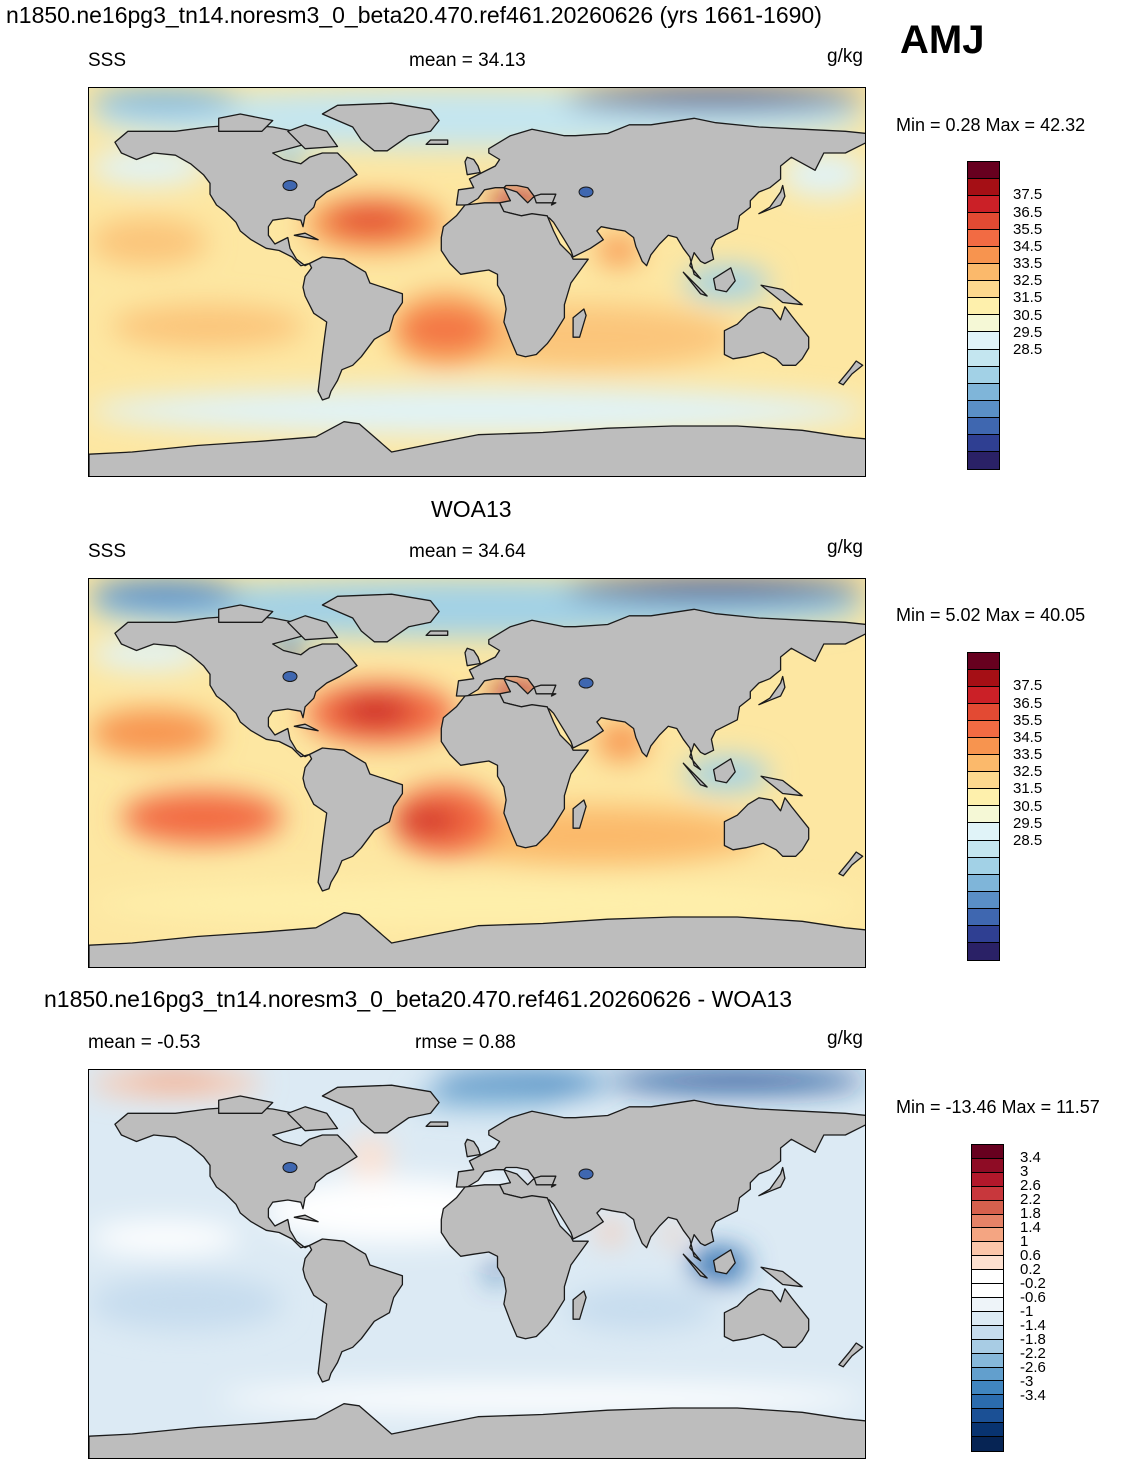  What do you see at coordinates (1028, 229) in the screenshot?
I see `colorbar-tick-label: 35.5` at bounding box center [1028, 229].